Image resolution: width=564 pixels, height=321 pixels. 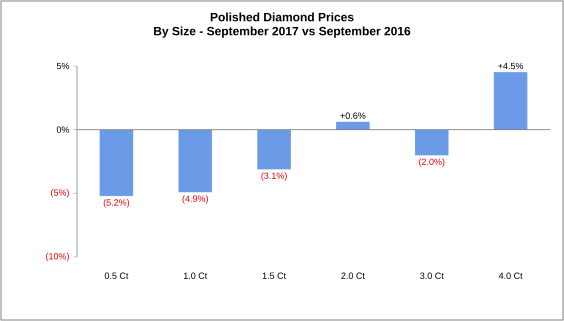 I want to click on x-tick-label: 2.0 Ct, so click(x=353, y=275).